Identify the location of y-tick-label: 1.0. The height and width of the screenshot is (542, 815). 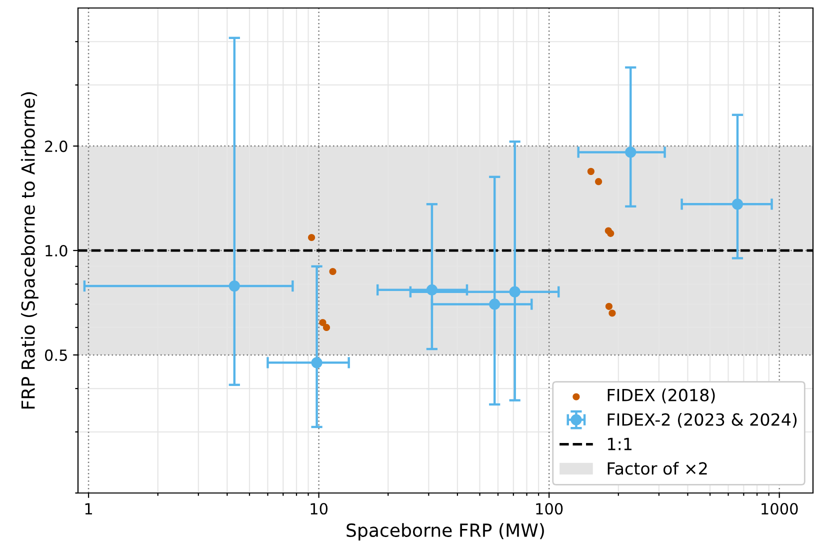
(57, 250).